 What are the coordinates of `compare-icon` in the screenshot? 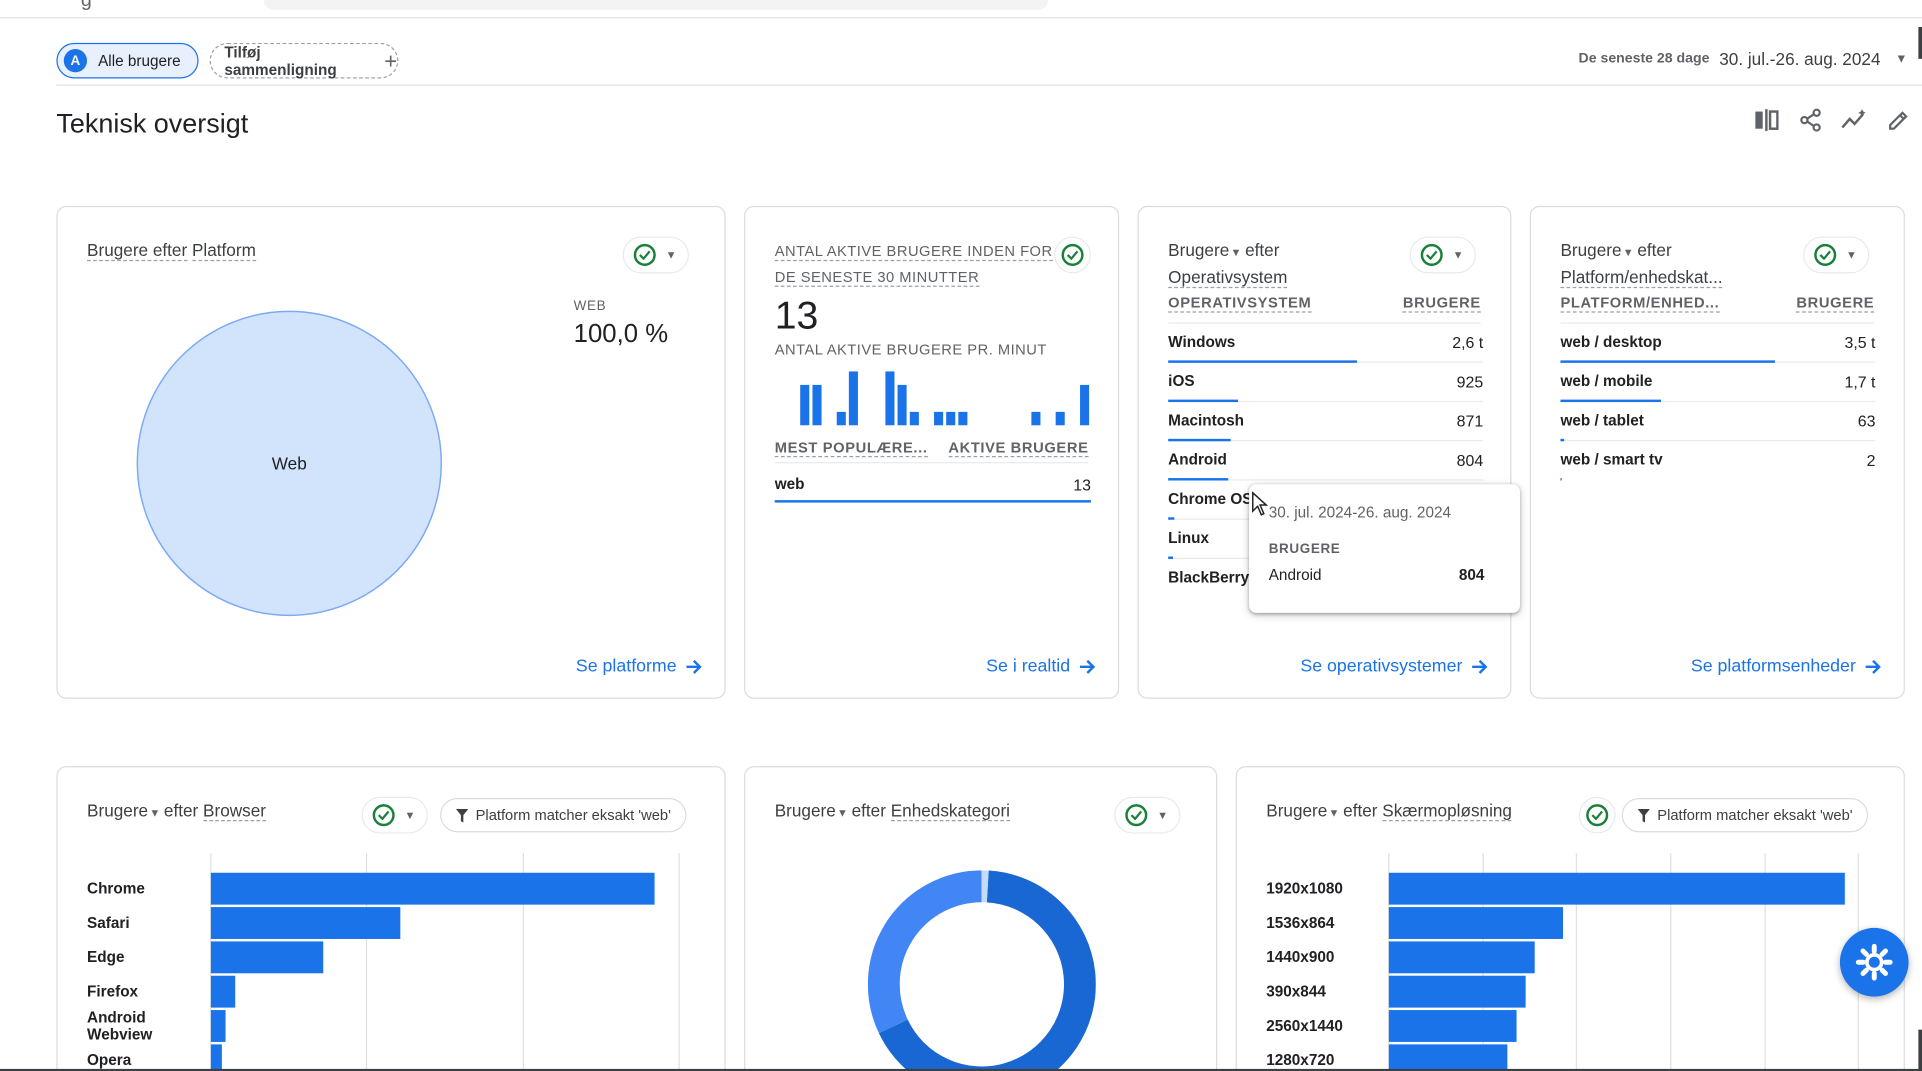 It's located at (1766, 119).